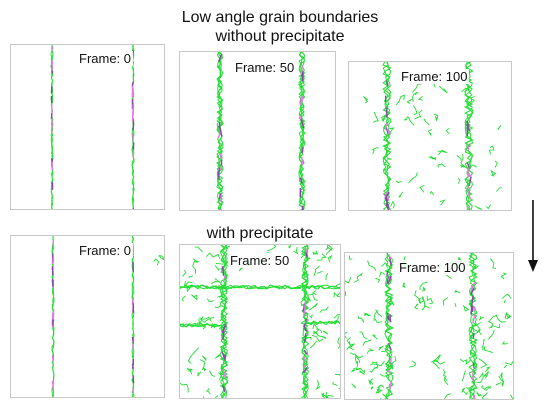 The width and height of the screenshot is (550, 410). Describe the element at coordinates (87, 316) in the screenshot. I see `panel-with-precipitate-frame-0: Frame: 0` at that location.